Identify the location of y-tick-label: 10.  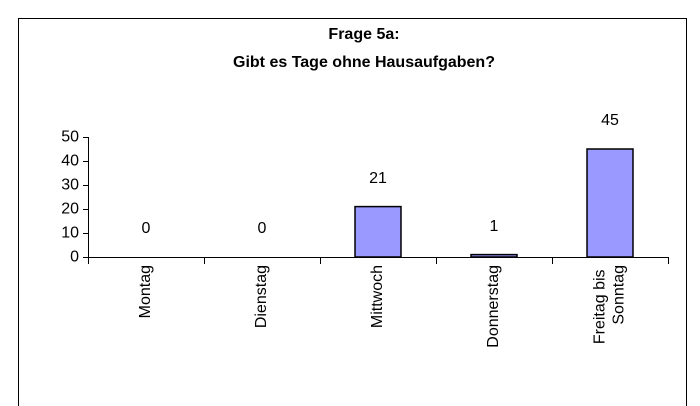
(70, 233).